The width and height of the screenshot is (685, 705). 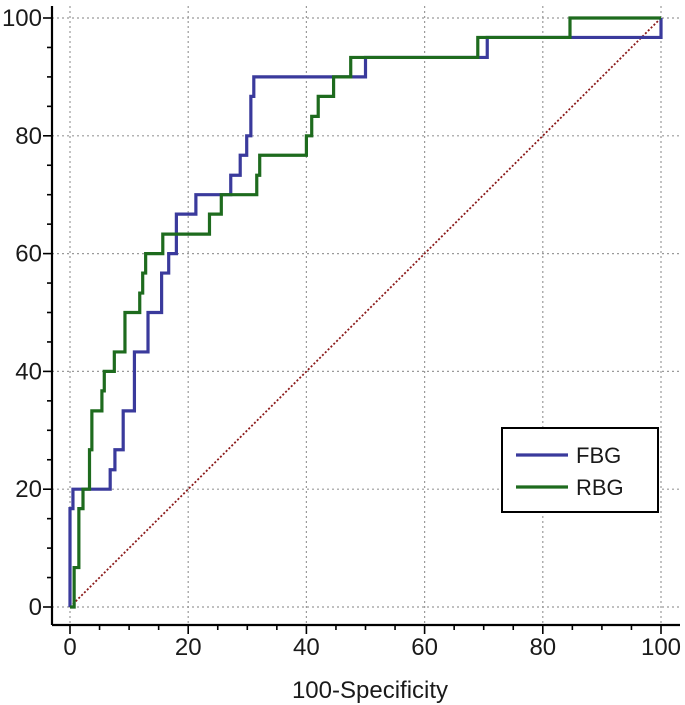 I want to click on x-tick-label: 40, so click(x=306, y=647).